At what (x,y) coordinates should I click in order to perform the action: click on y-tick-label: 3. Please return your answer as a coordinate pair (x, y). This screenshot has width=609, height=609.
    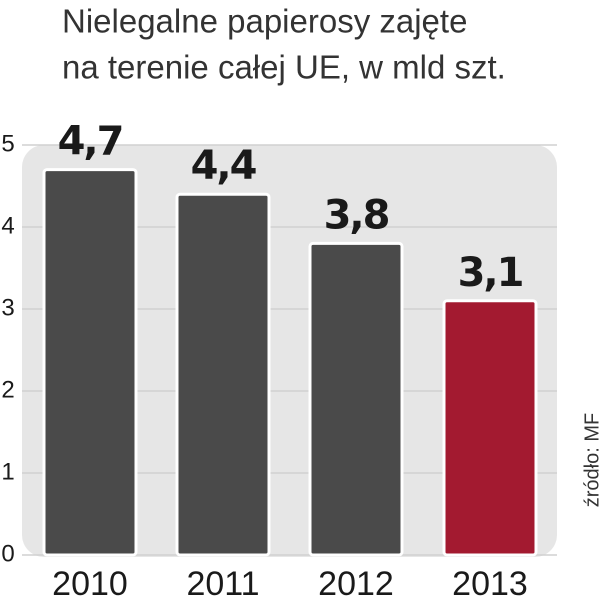
    Looking at the image, I should click on (7, 307).